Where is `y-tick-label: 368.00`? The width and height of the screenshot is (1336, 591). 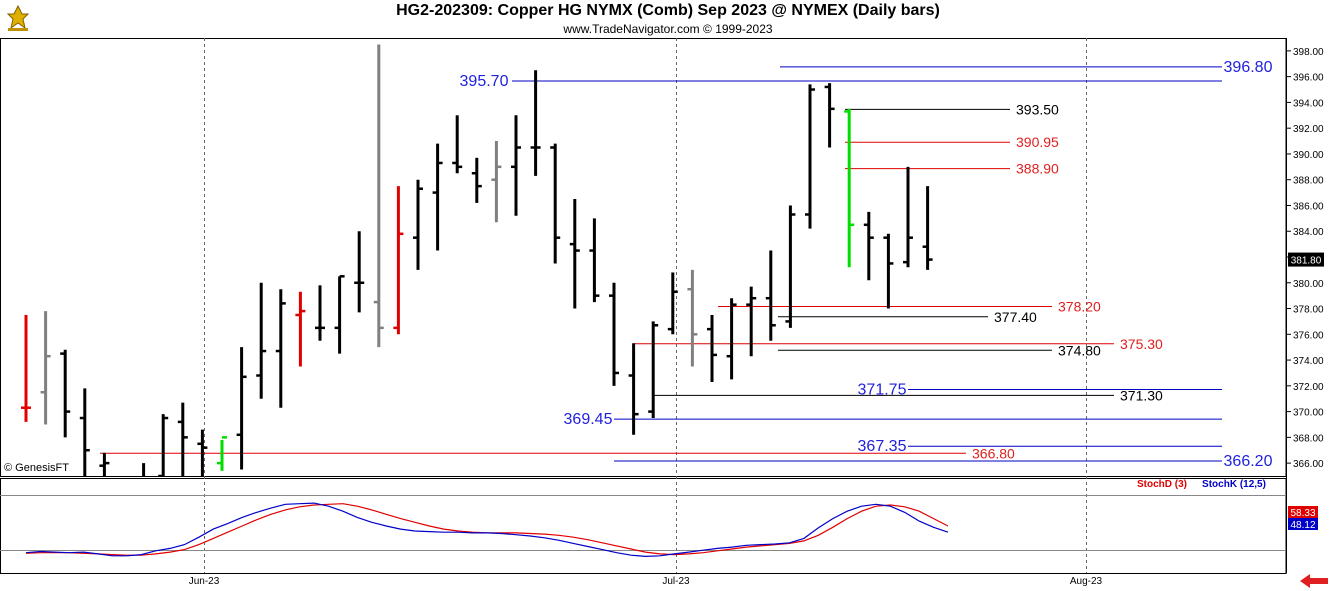 y-tick-label: 368.00 is located at coordinates (1308, 438).